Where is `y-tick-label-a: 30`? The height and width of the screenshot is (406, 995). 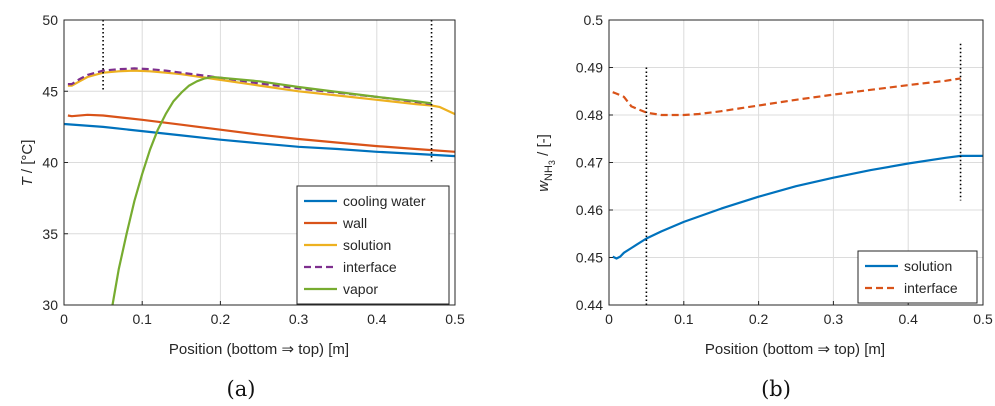
y-tick-label-a: 30 is located at coordinates (50, 305).